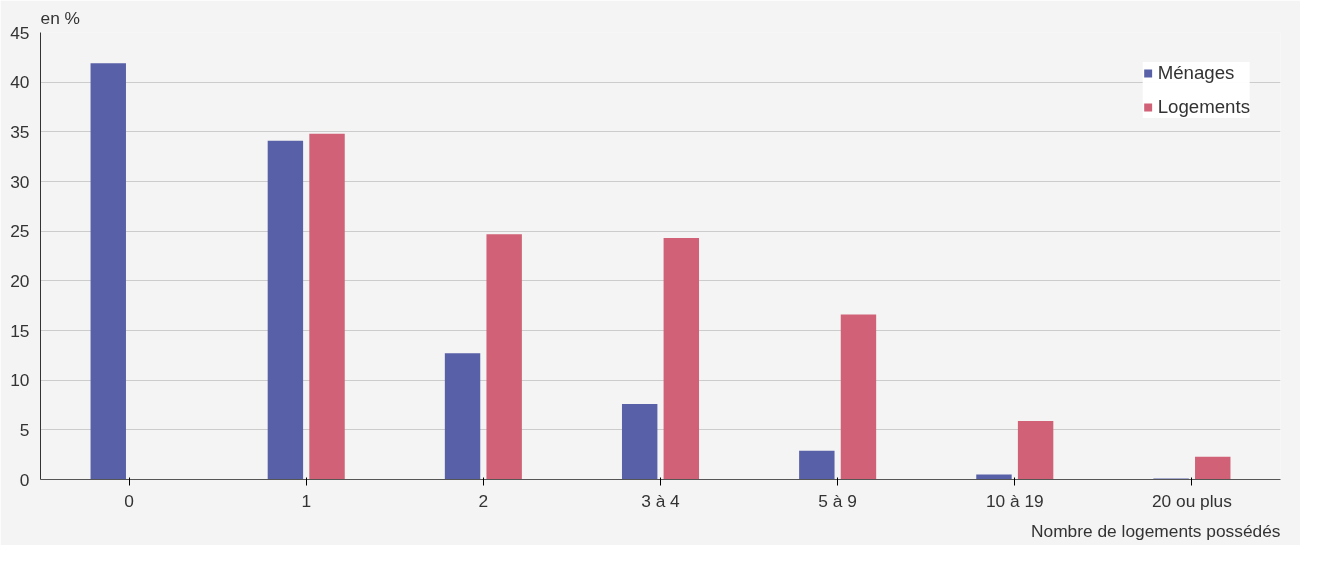  I want to click on legend-label: Logements, so click(1203, 107).